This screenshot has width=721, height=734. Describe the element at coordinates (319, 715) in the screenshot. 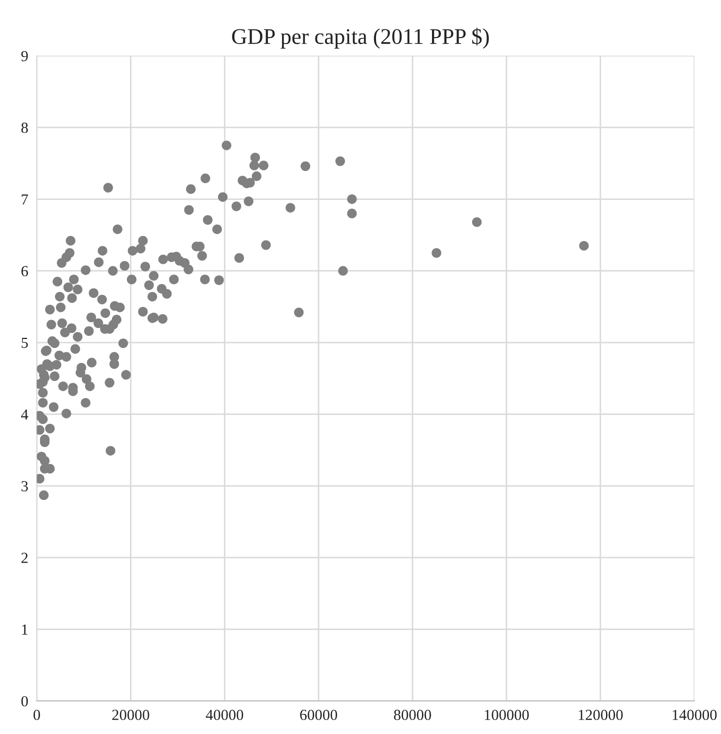

I see `x-tick-label: 60000` at that location.